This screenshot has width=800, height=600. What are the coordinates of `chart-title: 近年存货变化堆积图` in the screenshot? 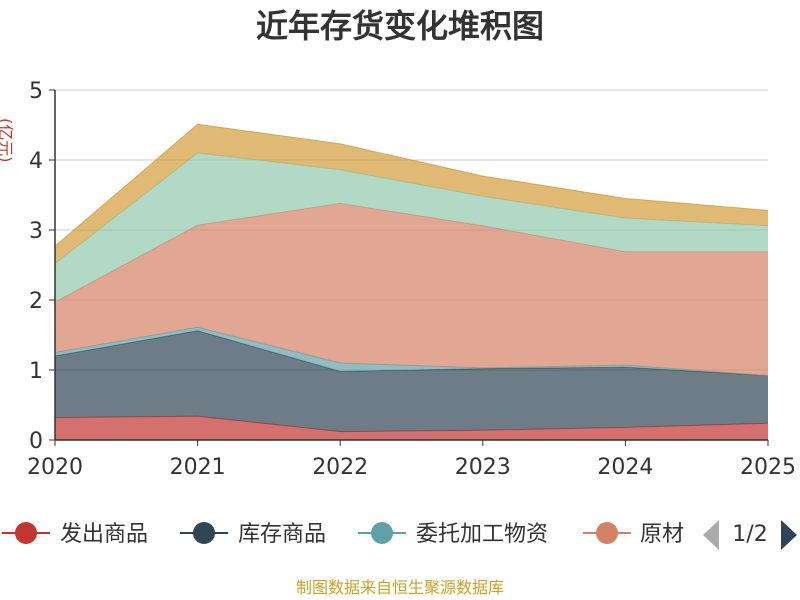 It's located at (399, 26).